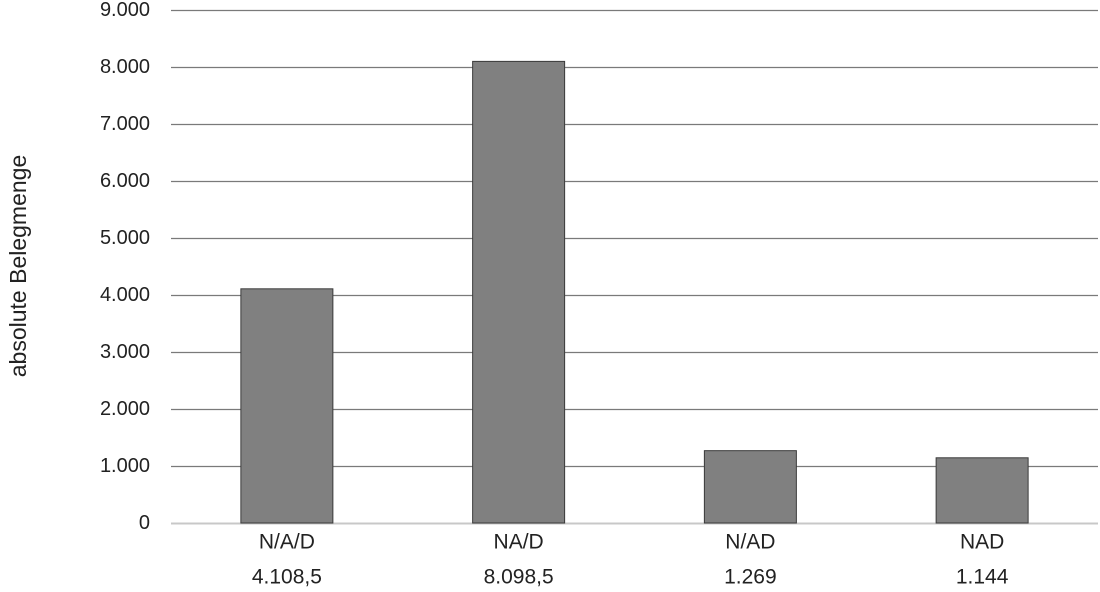  I want to click on y-tick-label: 6.000, so click(125, 181).